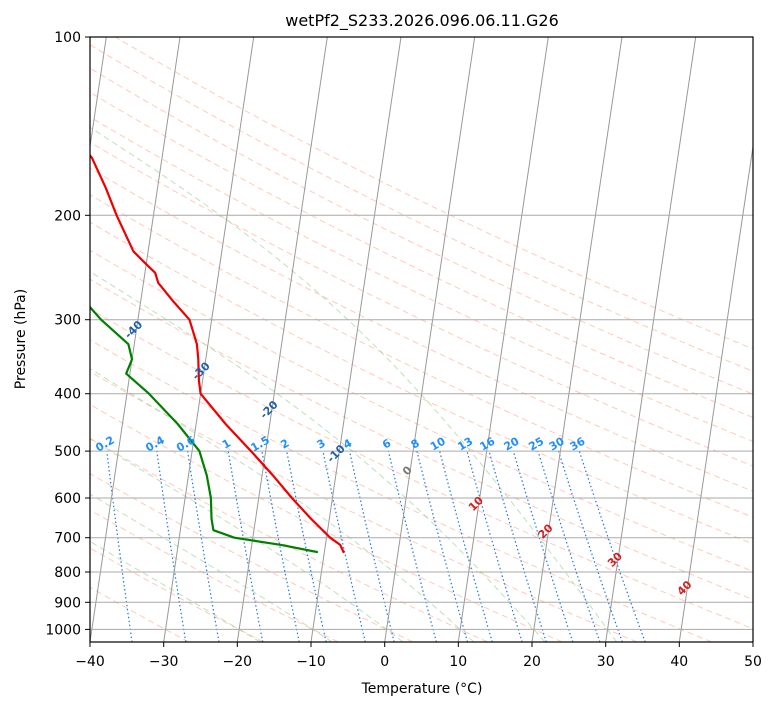  What do you see at coordinates (164, 662) in the screenshot?
I see `x-tick-label: −30` at bounding box center [164, 662].